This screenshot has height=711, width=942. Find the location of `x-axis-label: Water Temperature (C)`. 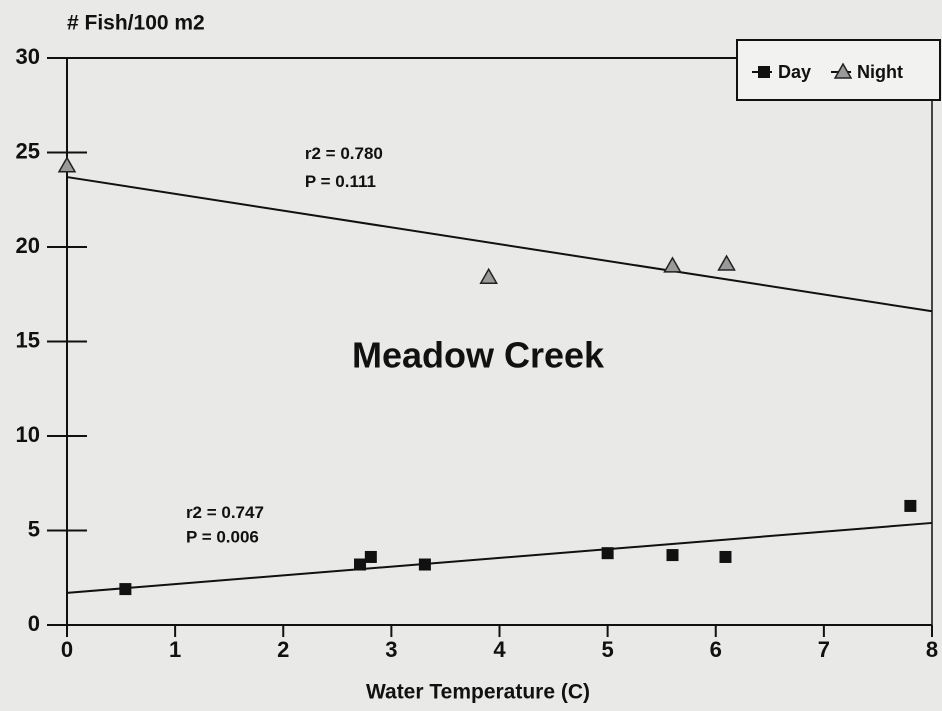

x-axis-label: Water Temperature (C) is located at coordinates (478, 692).